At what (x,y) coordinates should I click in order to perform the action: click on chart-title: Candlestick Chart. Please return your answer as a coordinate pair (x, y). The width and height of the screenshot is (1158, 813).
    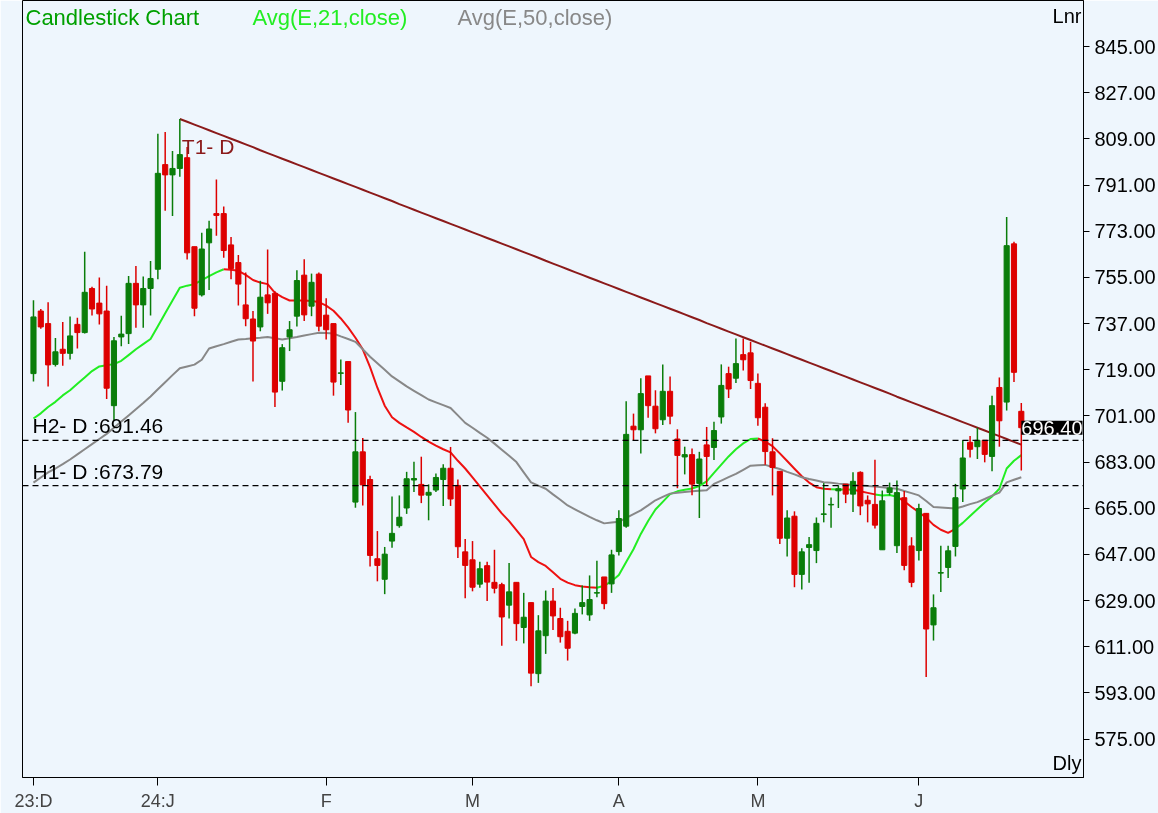
    Looking at the image, I should click on (112, 17).